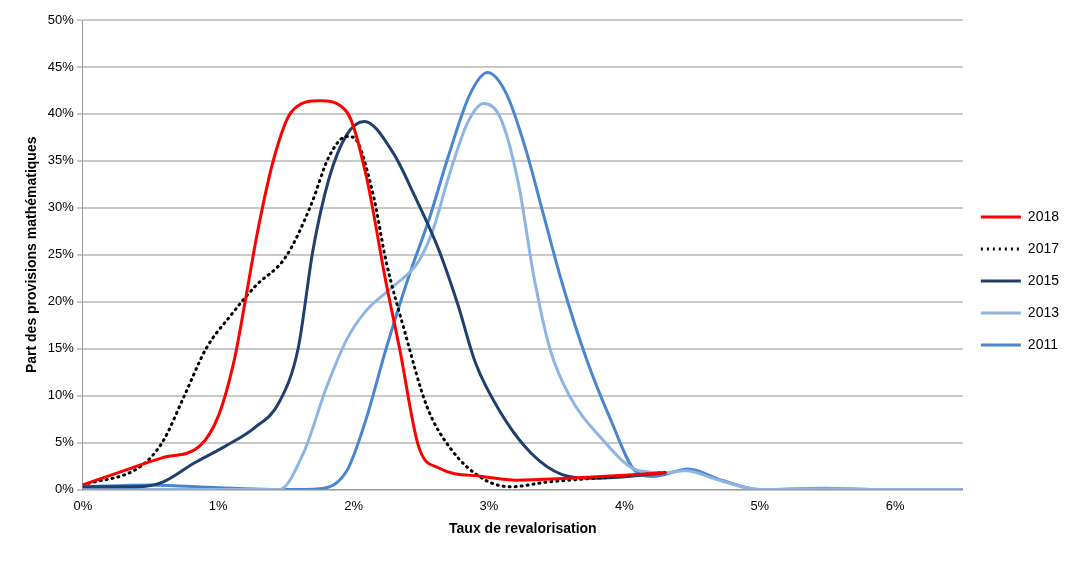 The height and width of the screenshot is (572, 1089). What do you see at coordinates (523, 528) in the screenshot?
I see `x-axis-title: Taux de revalorisation` at bounding box center [523, 528].